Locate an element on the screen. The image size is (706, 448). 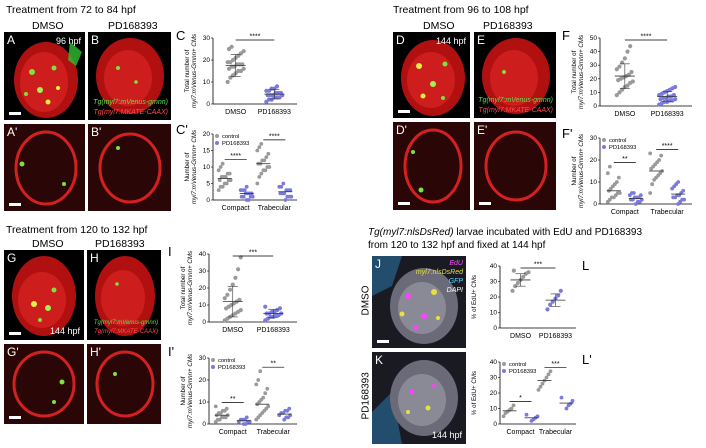
title-edu-italic: Tg(myl7:nlsDsRed) is located at coordinates (411, 232).